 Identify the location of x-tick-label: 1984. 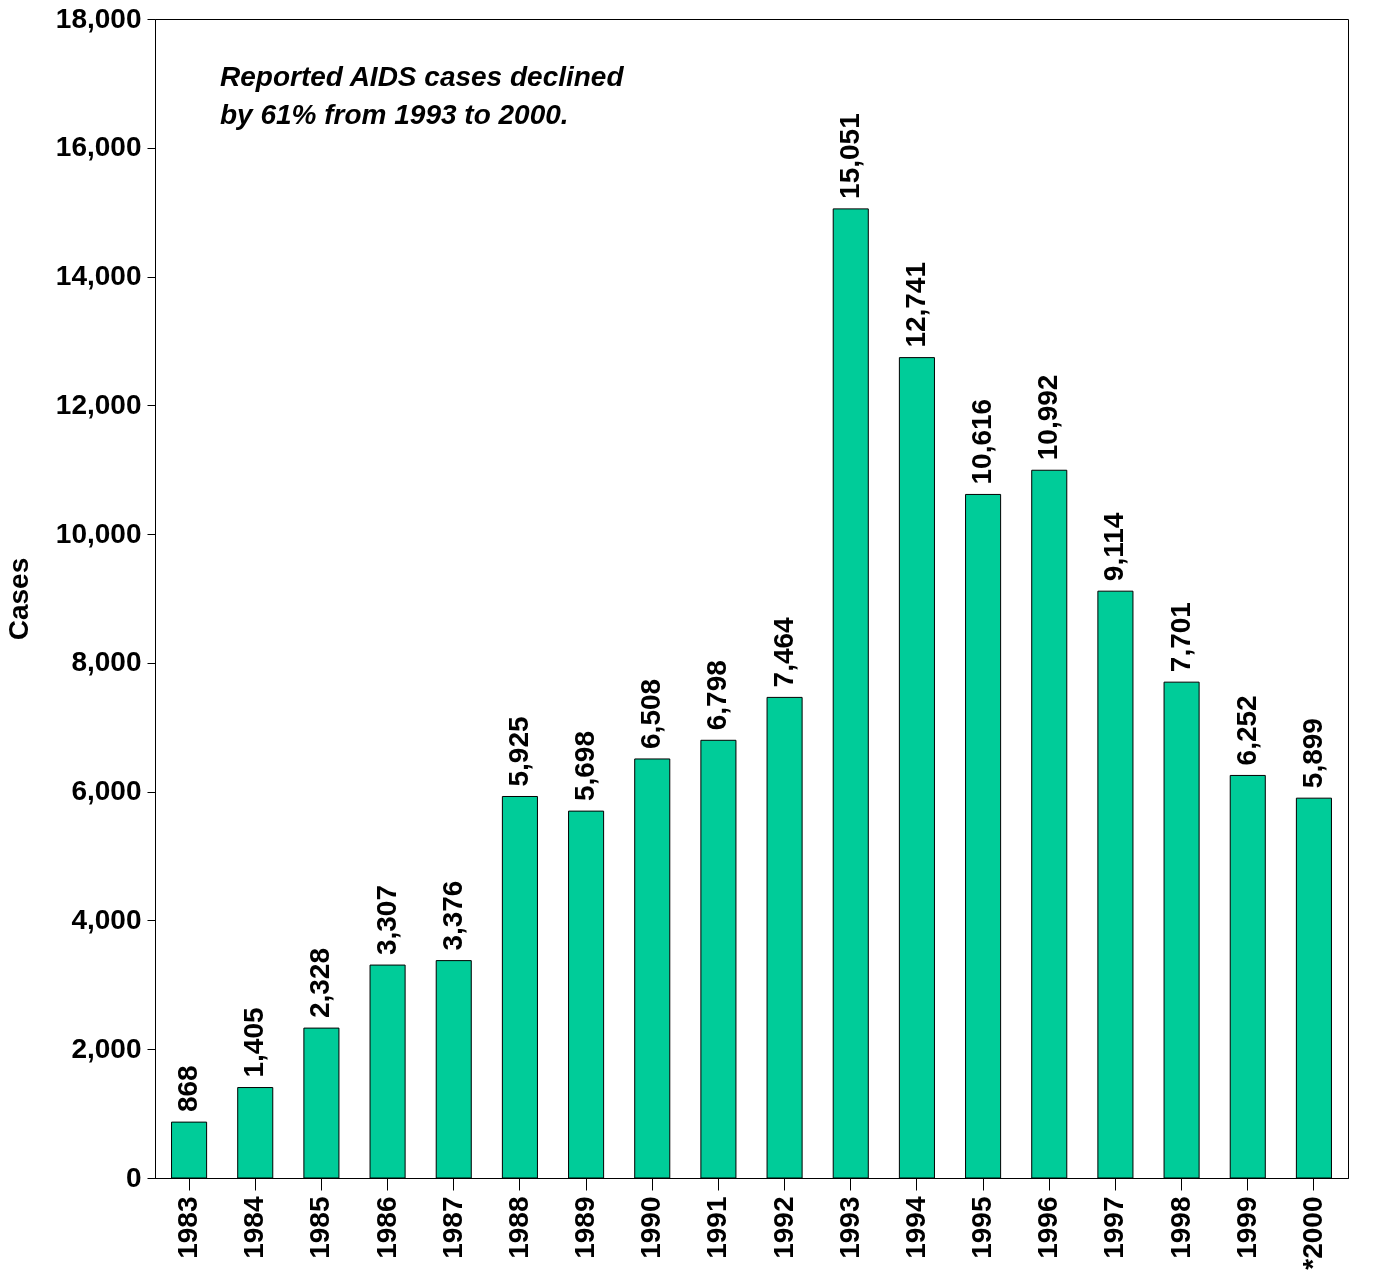
(254, 1227).